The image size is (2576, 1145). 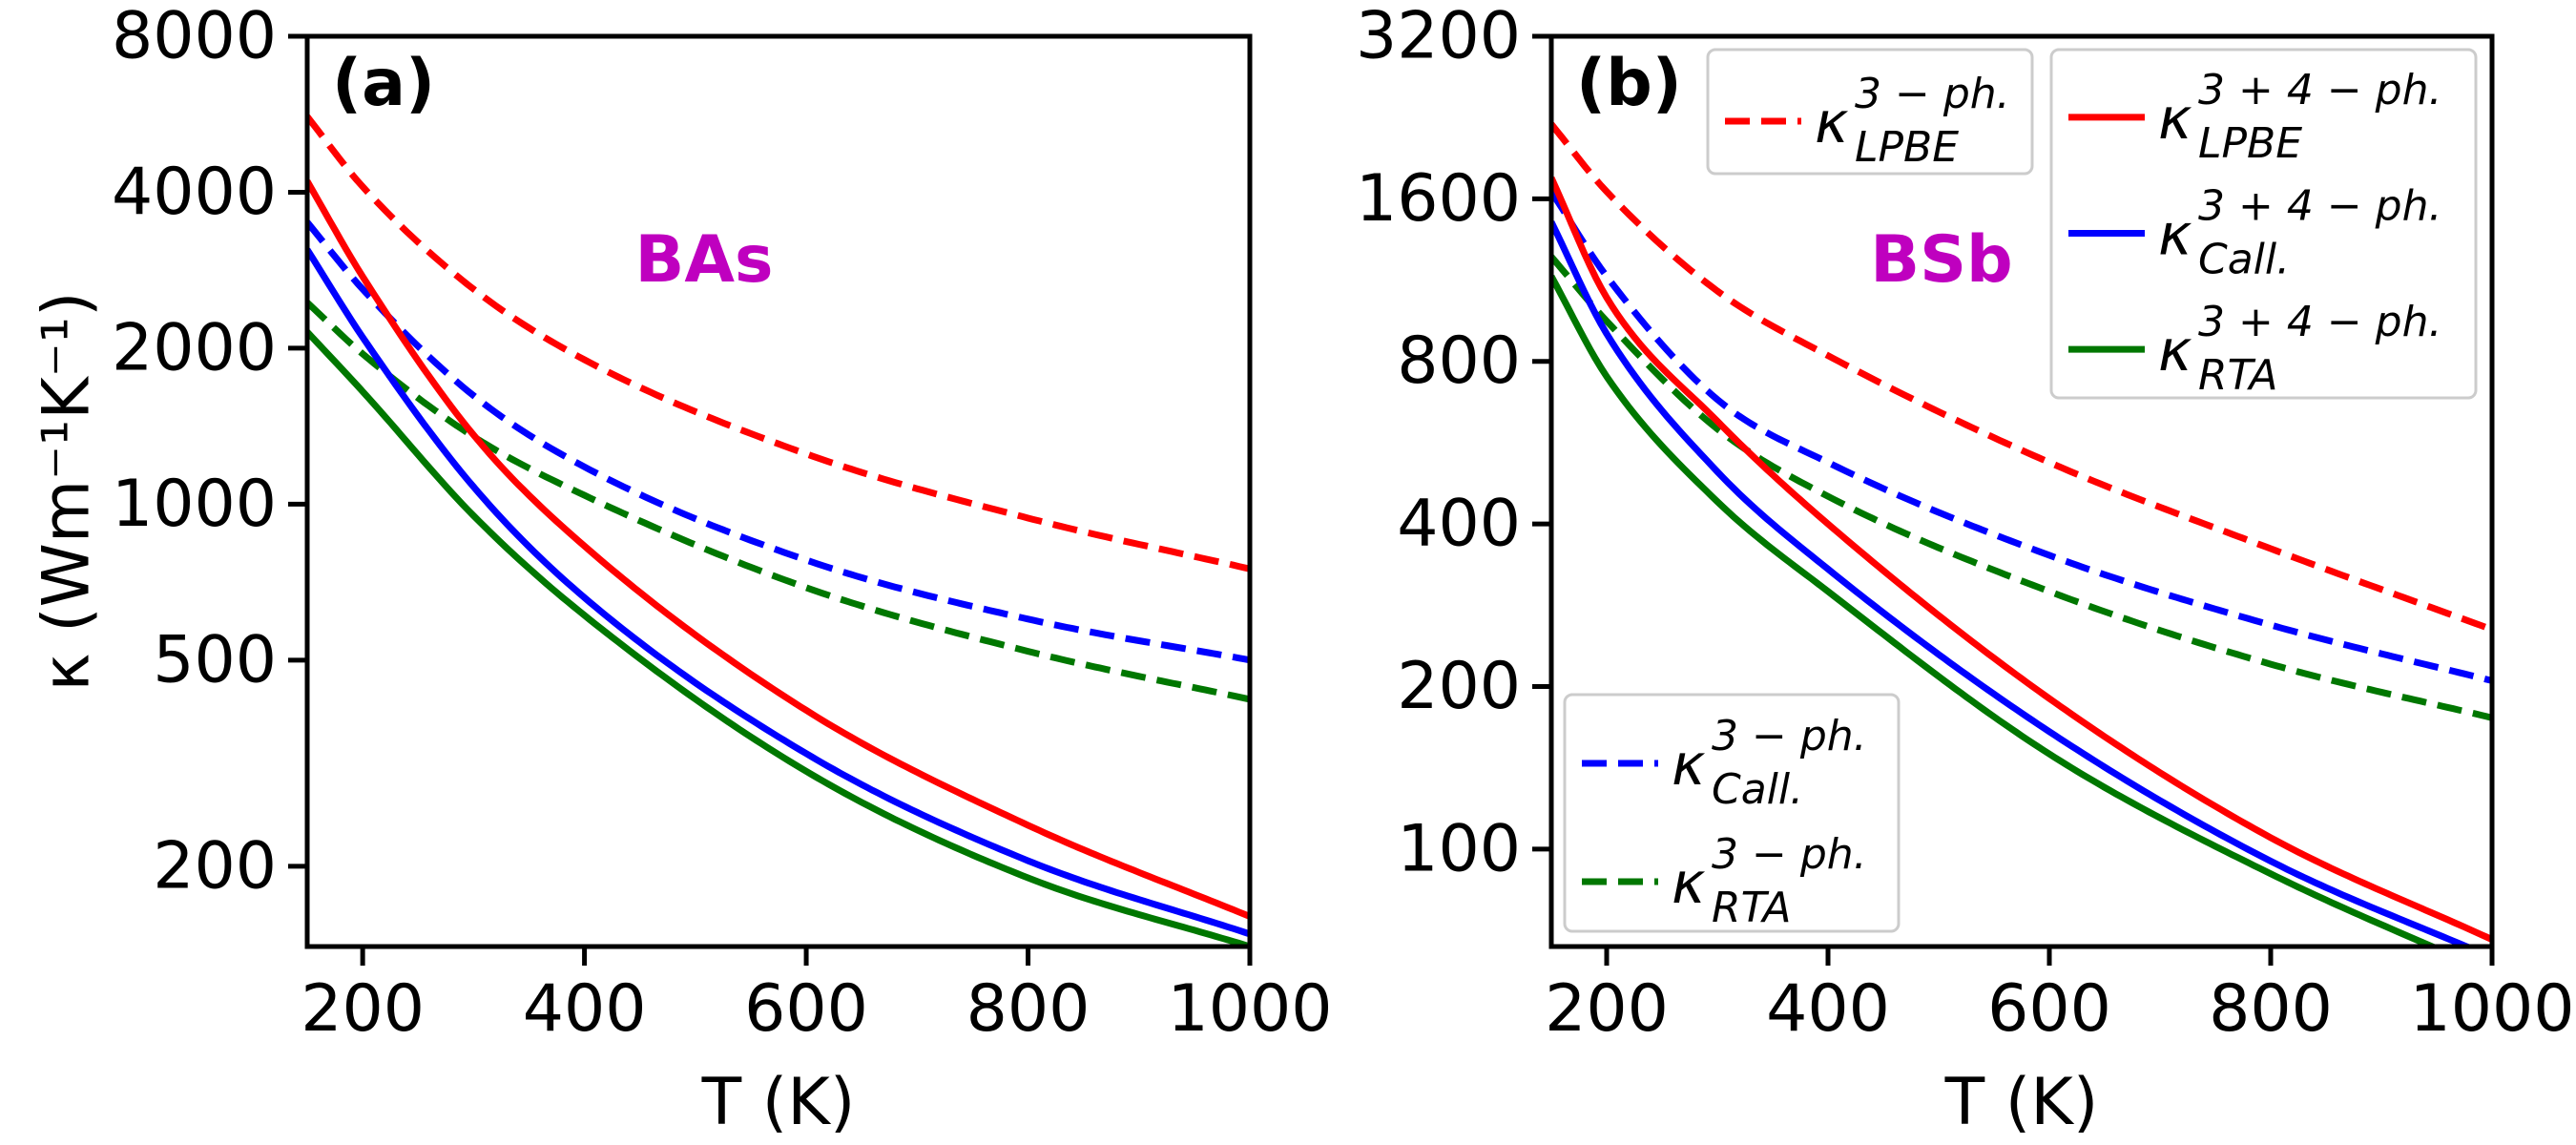 What do you see at coordinates (383, 83) in the screenshot?
I see `panel-label: (a)` at bounding box center [383, 83].